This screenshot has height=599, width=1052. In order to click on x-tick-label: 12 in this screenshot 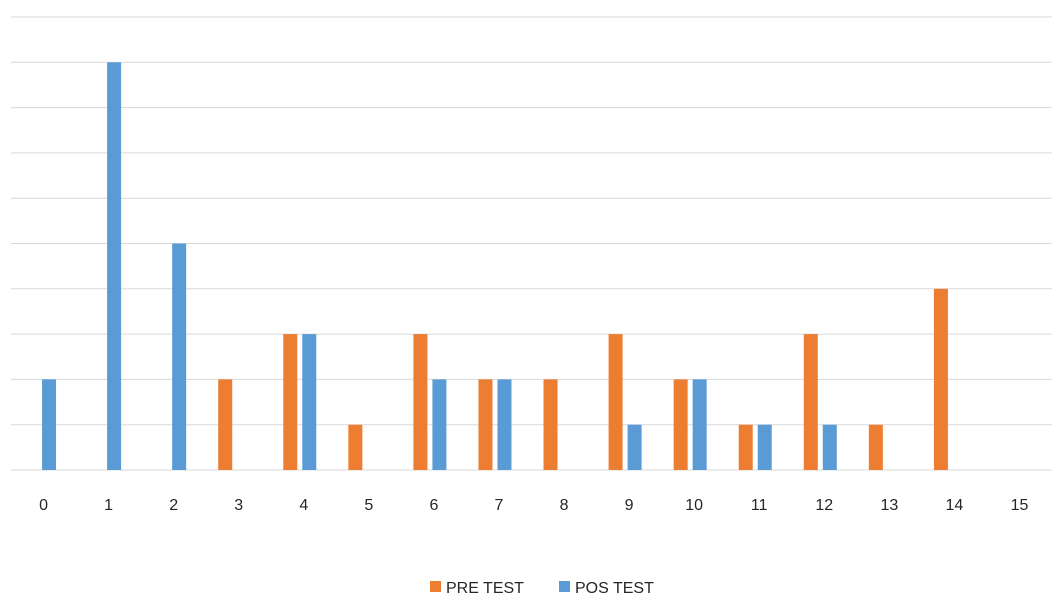, I will do `click(824, 505)`.